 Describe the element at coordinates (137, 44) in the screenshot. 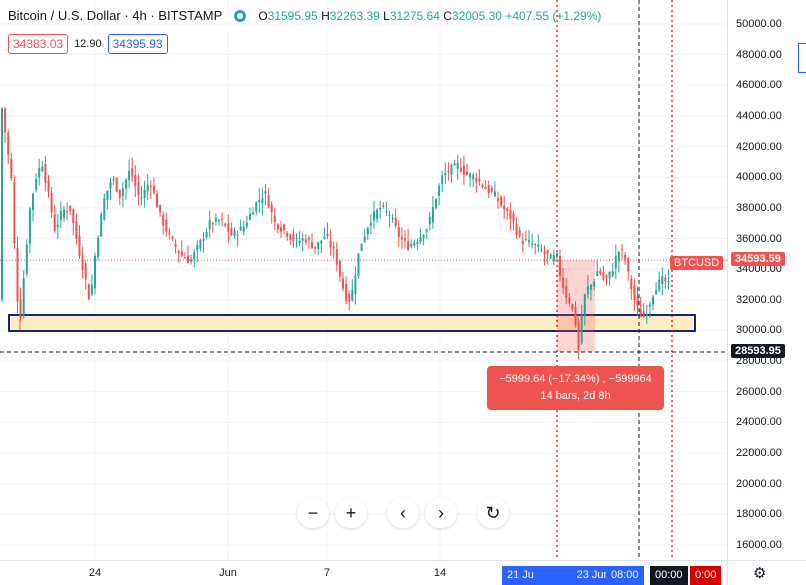

I see `buy-button: 34395.93` at that location.